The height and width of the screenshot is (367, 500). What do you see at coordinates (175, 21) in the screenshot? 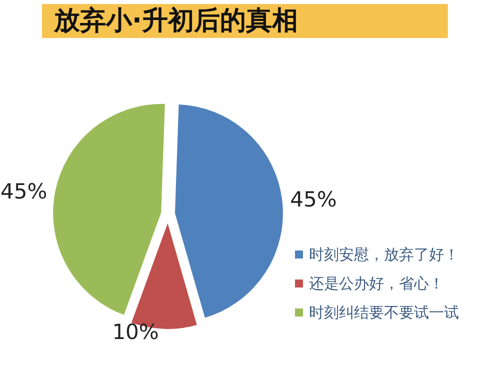
I see `chart-title: 放弃小·升初后的真相` at bounding box center [175, 21].